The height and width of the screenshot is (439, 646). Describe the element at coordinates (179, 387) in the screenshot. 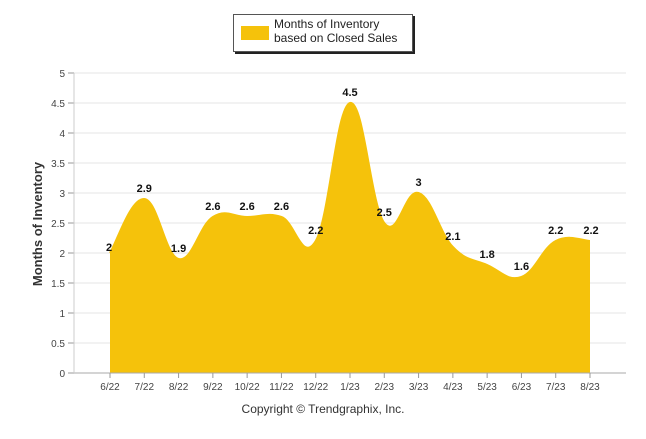

I see `x-tick-label: 8/22` at that location.